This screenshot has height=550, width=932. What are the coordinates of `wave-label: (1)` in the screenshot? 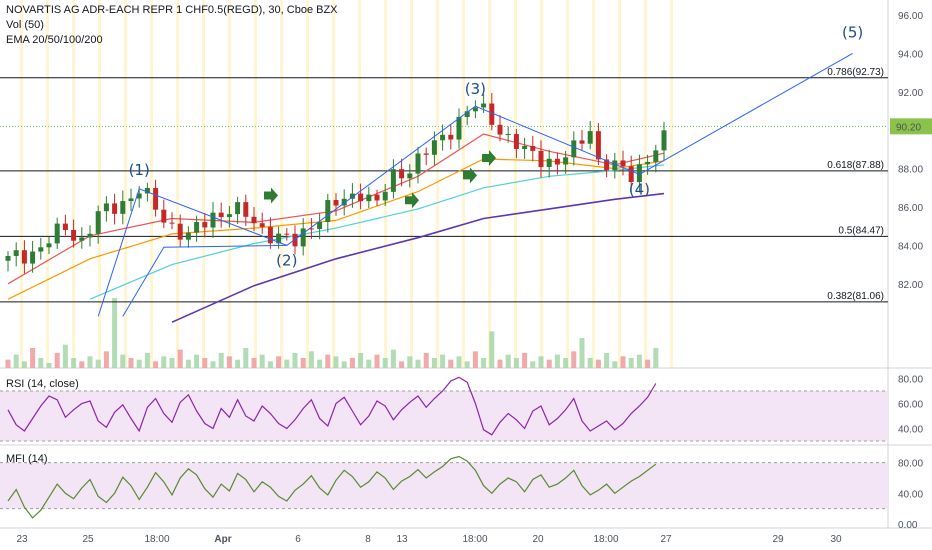 It's located at (139, 170).